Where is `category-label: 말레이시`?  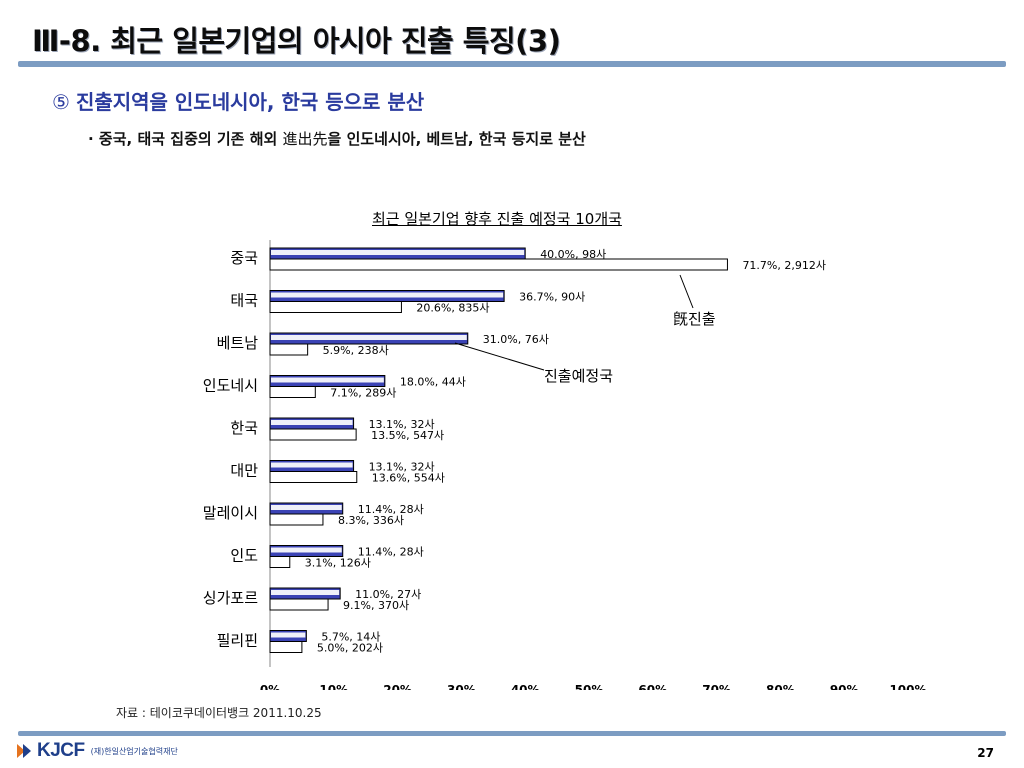
category-label: 말레이시 is located at coordinates (230, 513).